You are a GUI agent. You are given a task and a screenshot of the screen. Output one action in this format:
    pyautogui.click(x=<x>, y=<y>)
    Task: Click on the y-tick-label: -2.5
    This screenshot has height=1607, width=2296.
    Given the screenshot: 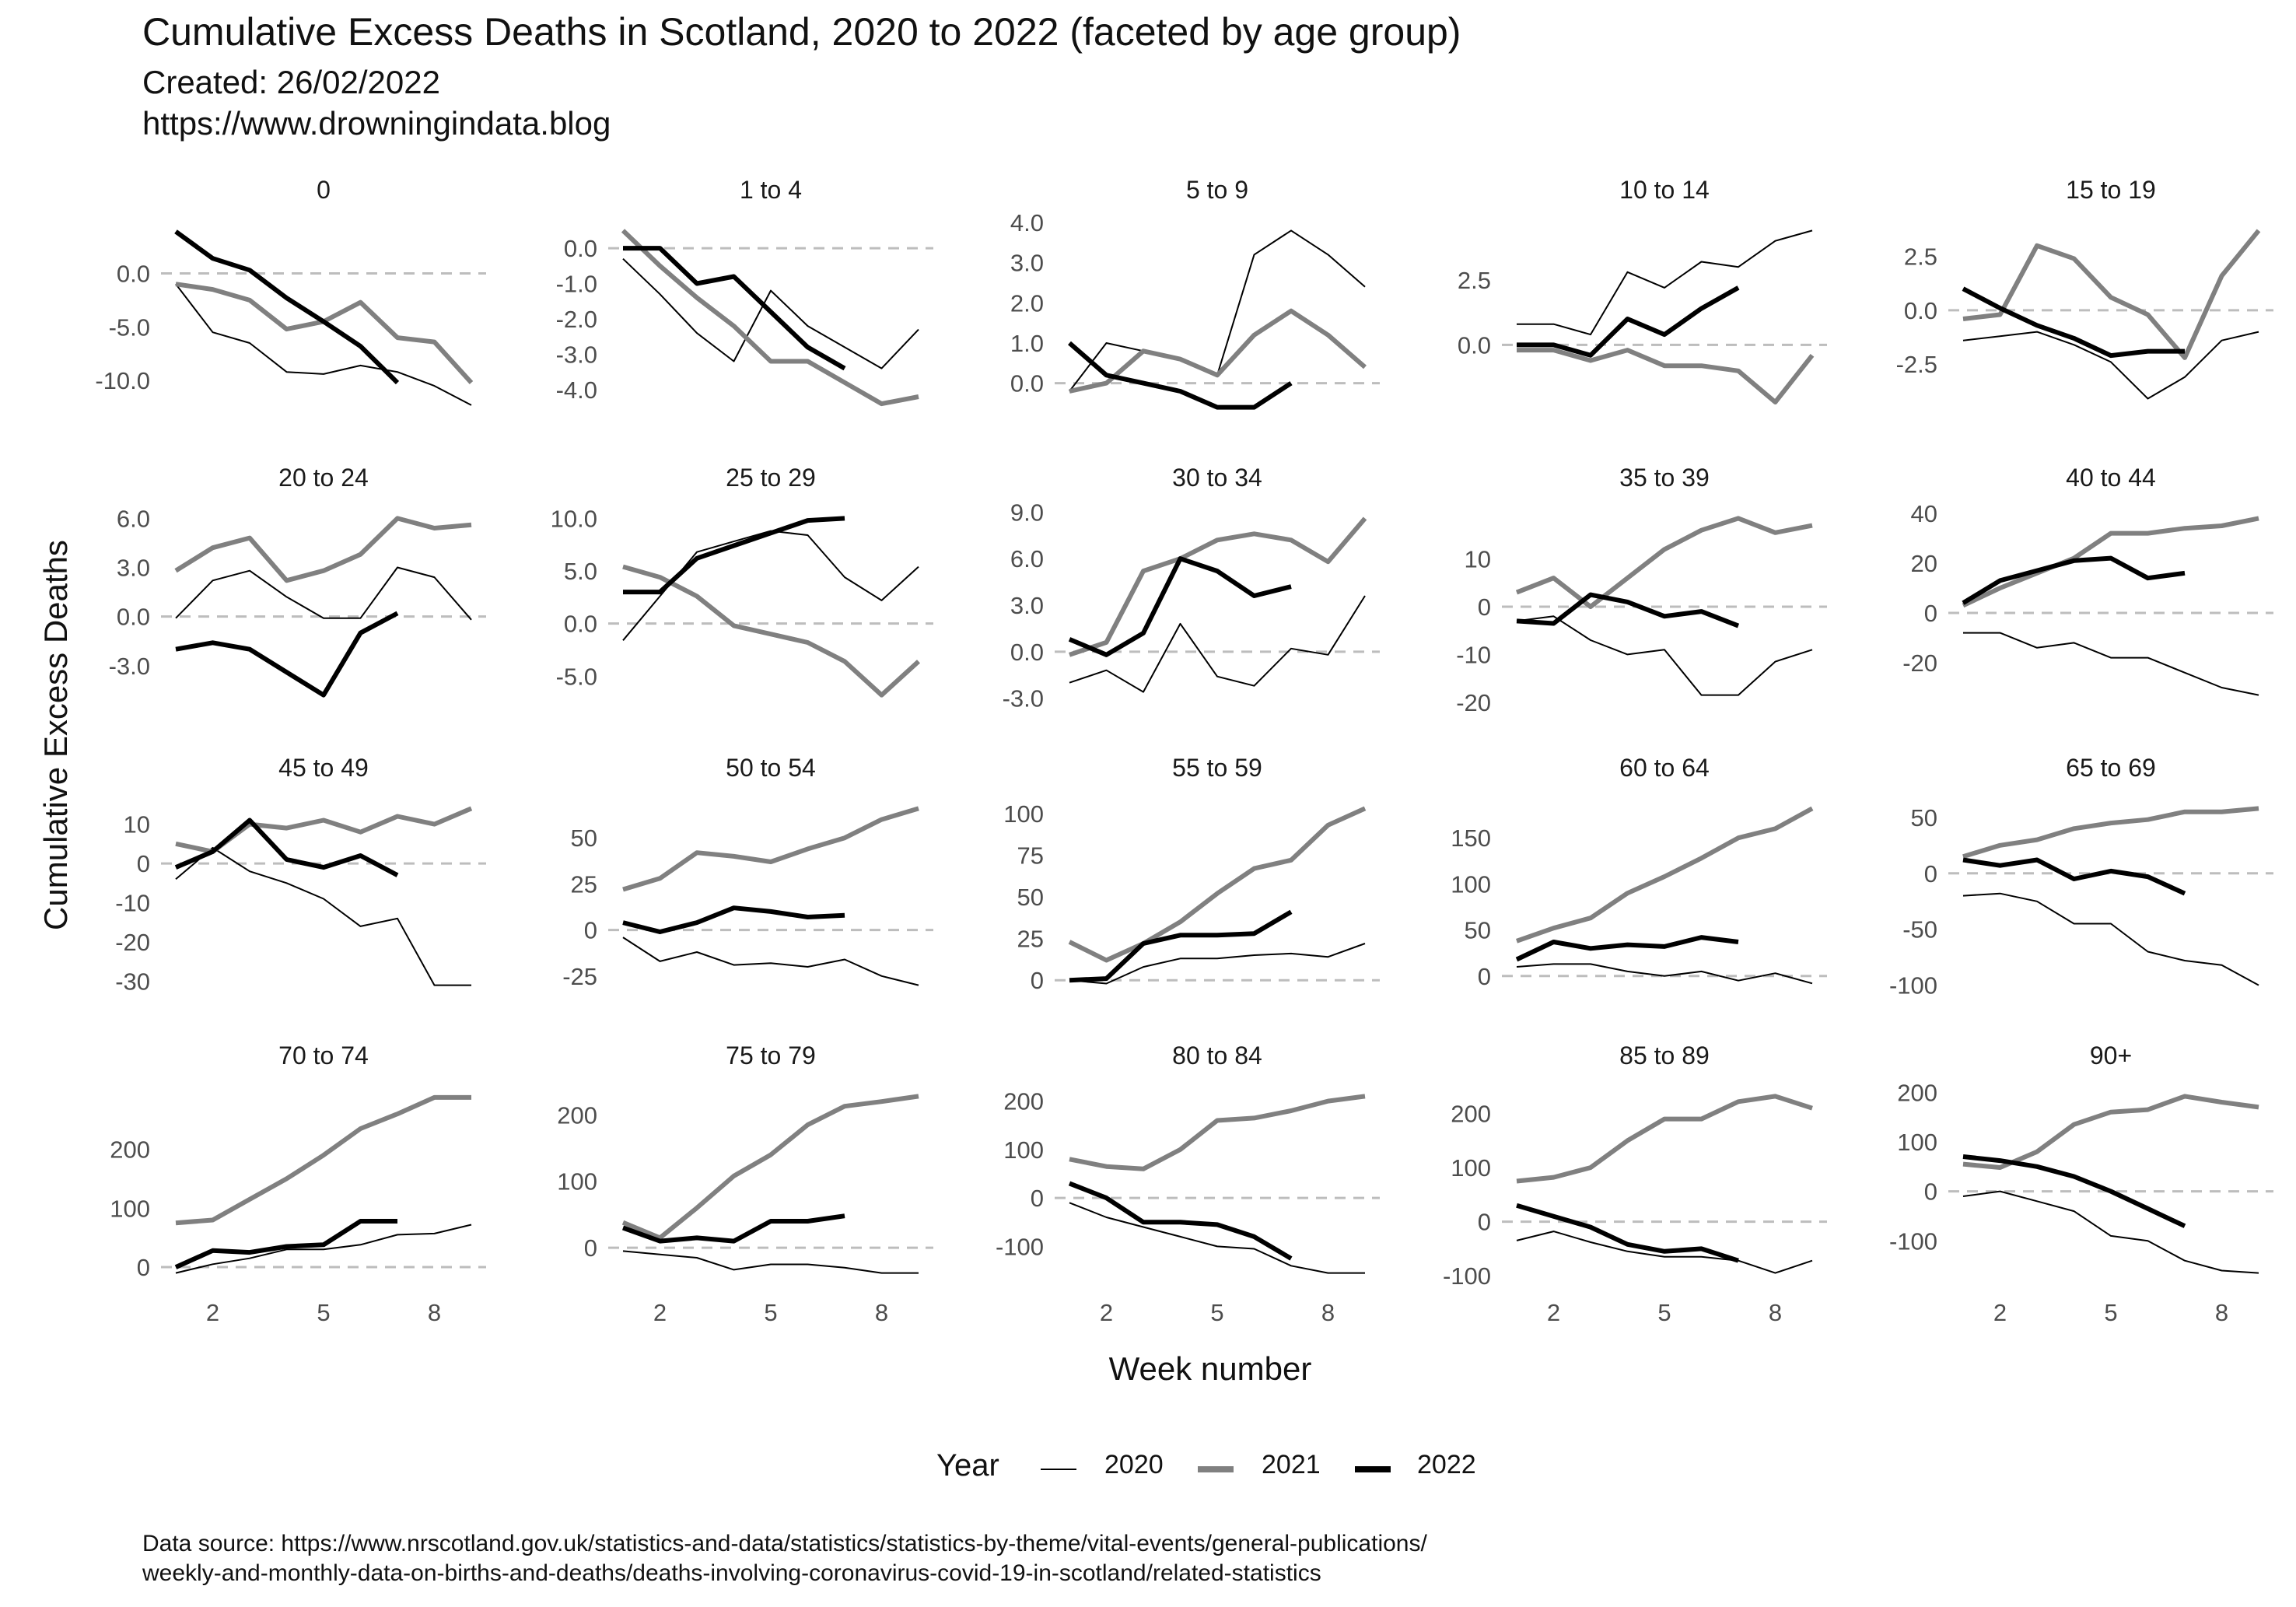 What is the action you would take?
    pyautogui.click(x=1917, y=365)
    